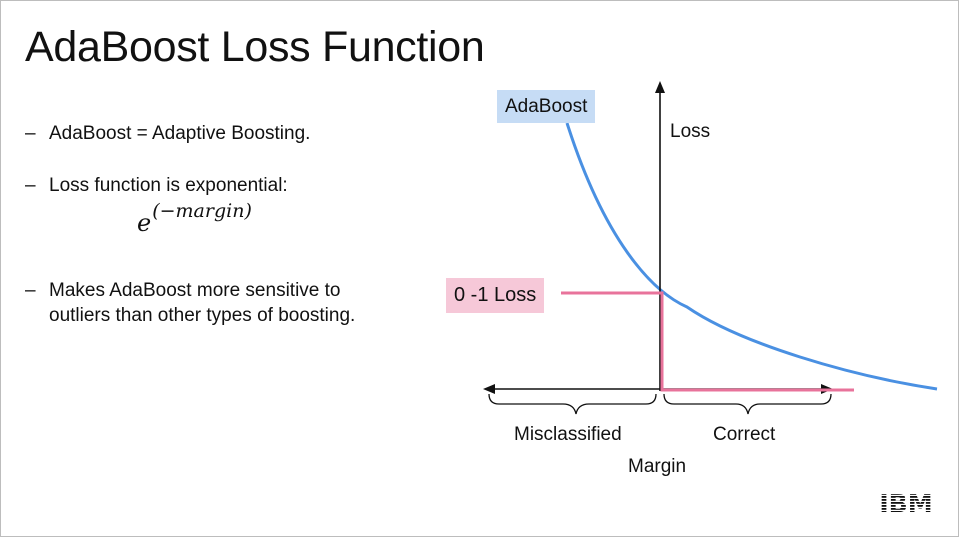 The width and height of the screenshot is (959, 537). What do you see at coordinates (144, 223) in the screenshot?
I see `formula-base: e` at bounding box center [144, 223].